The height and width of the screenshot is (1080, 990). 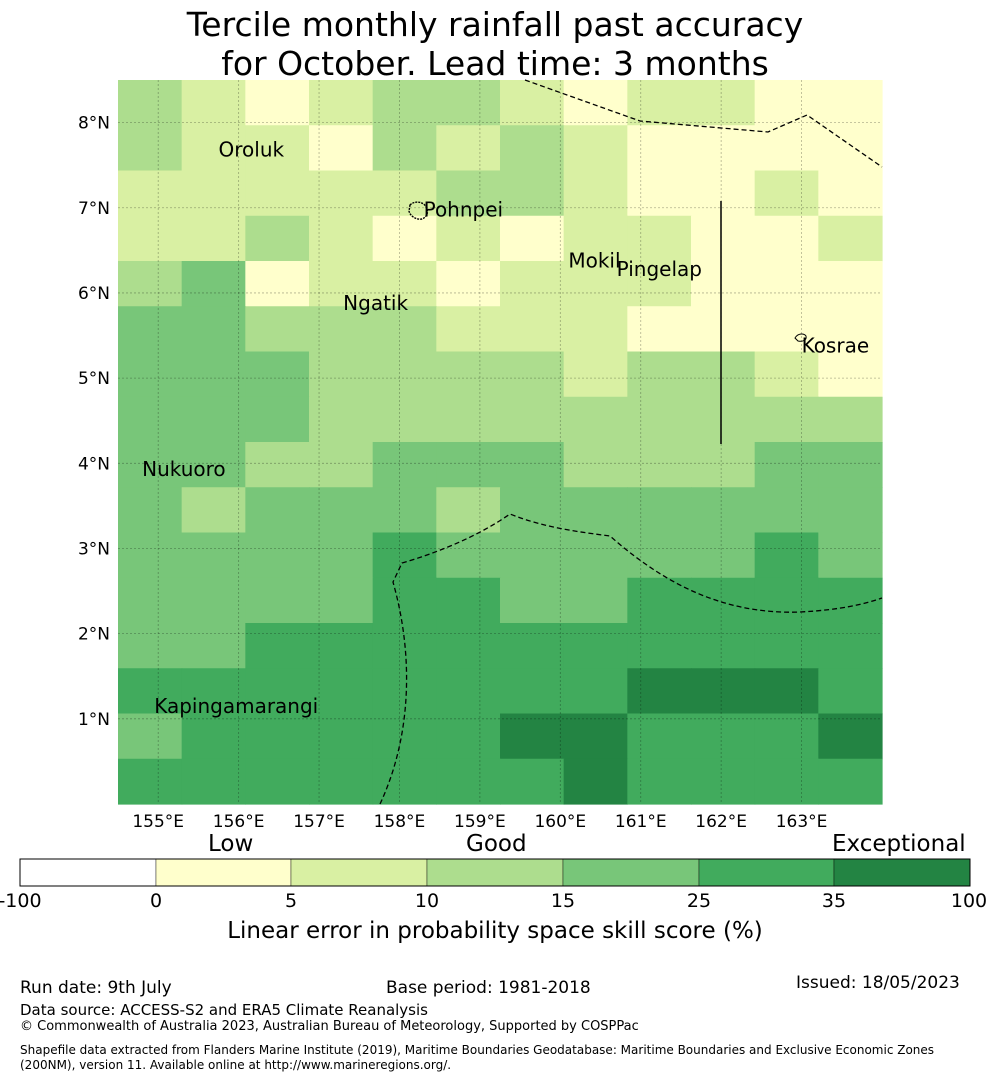 I want to click on lon-tick-label: 156°E, so click(x=239, y=822).